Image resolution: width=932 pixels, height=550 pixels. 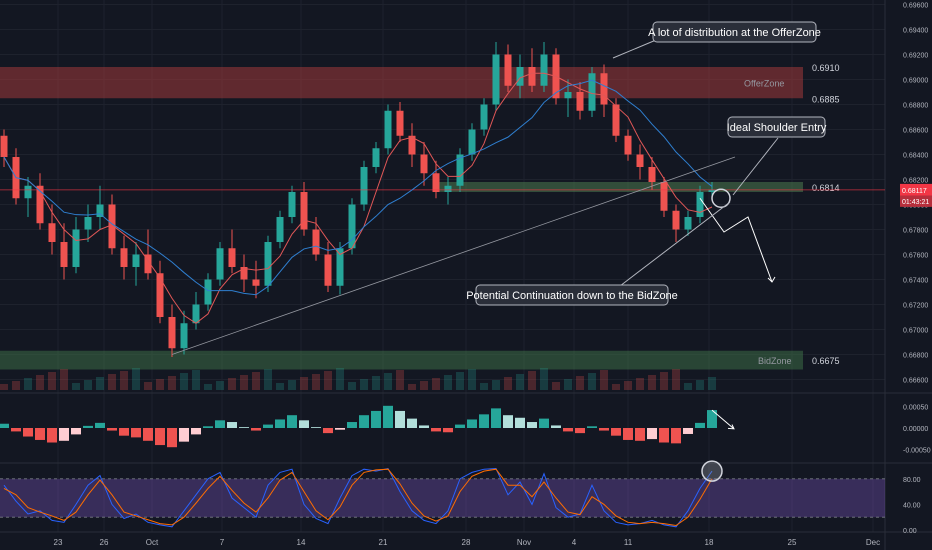 I want to click on x-tick-label: 7, so click(x=222, y=542).